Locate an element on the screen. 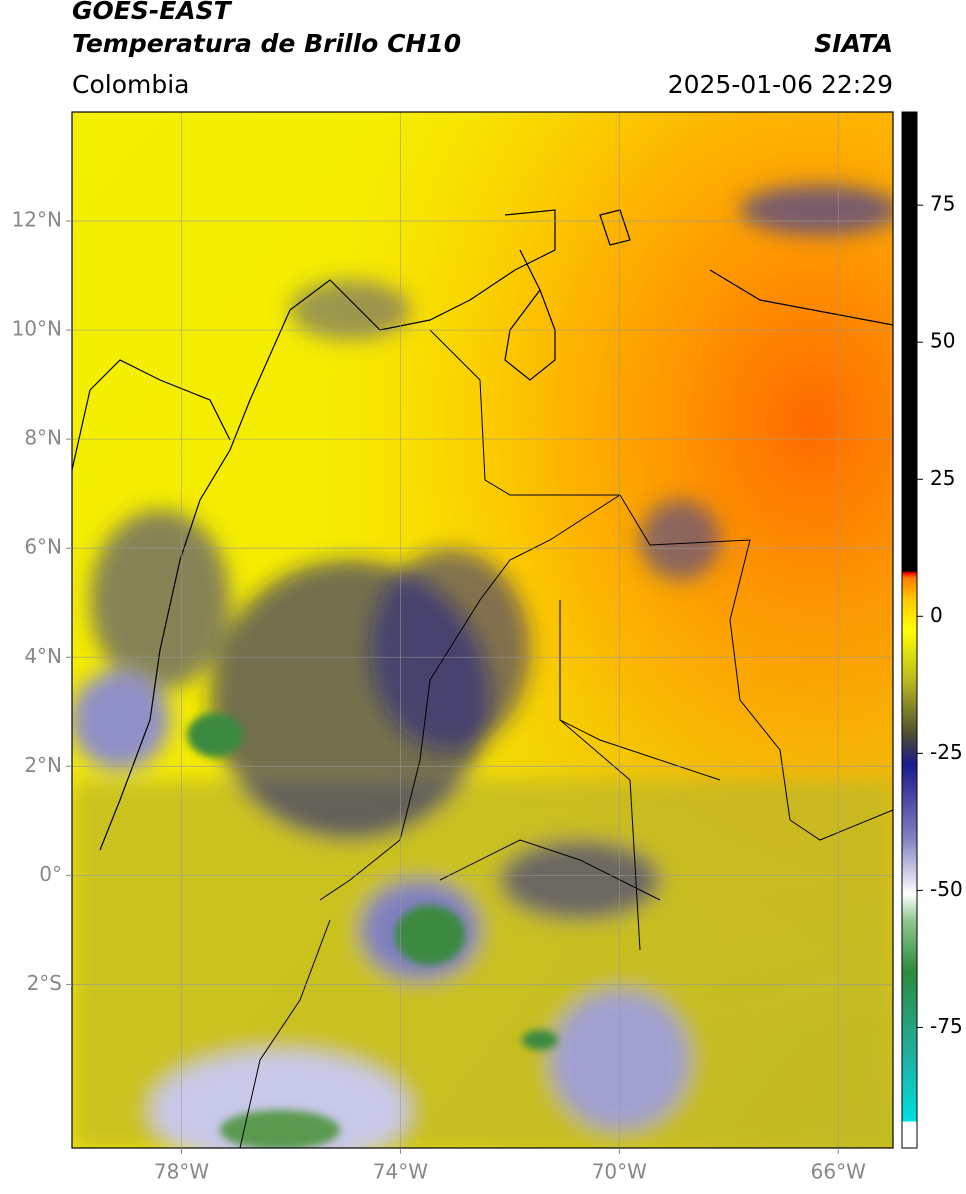 Image resolution: width=966 pixels, height=1194 pixels. y-tick-label: 10°N is located at coordinates (37, 329).